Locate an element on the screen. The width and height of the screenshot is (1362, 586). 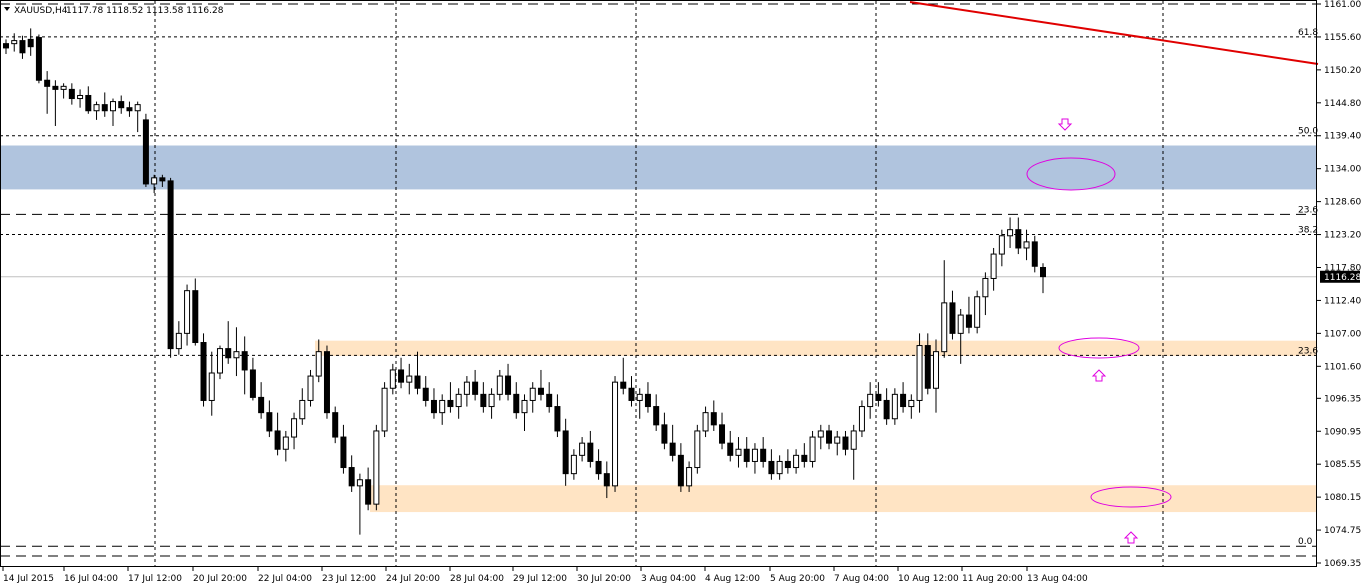
arrow-down-icon is located at coordinates (1065, 124).